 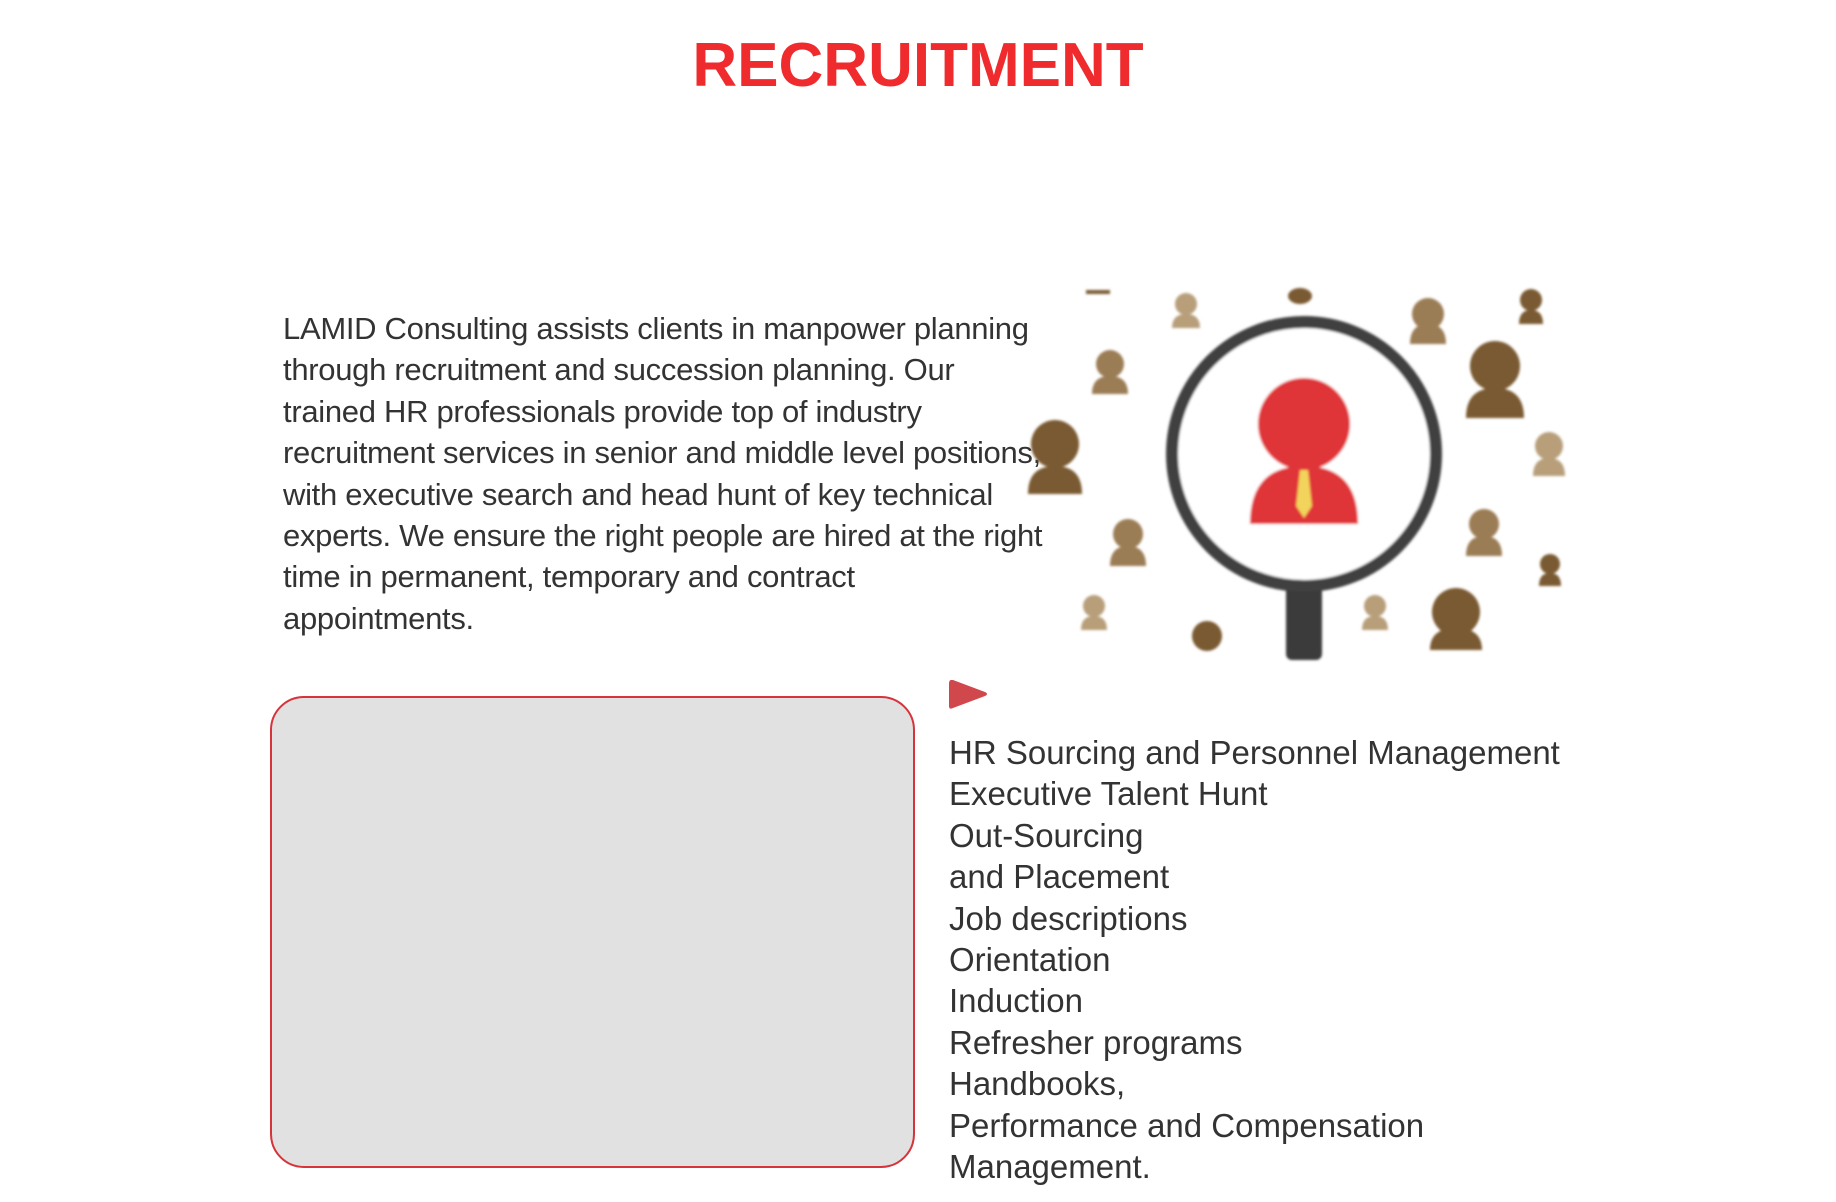 I want to click on page-title: RECRUITMENT, so click(x=918, y=65).